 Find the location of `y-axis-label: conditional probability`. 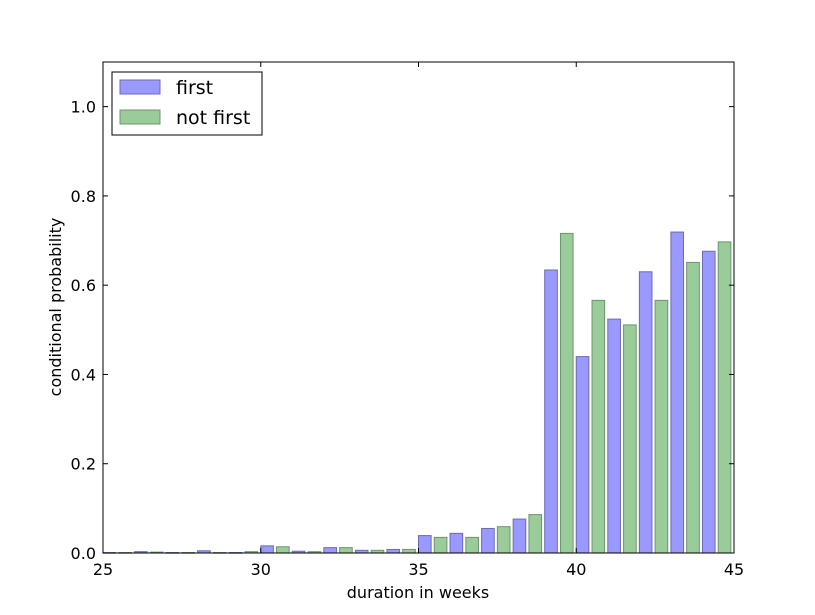

y-axis-label: conditional probability is located at coordinates (55, 307).